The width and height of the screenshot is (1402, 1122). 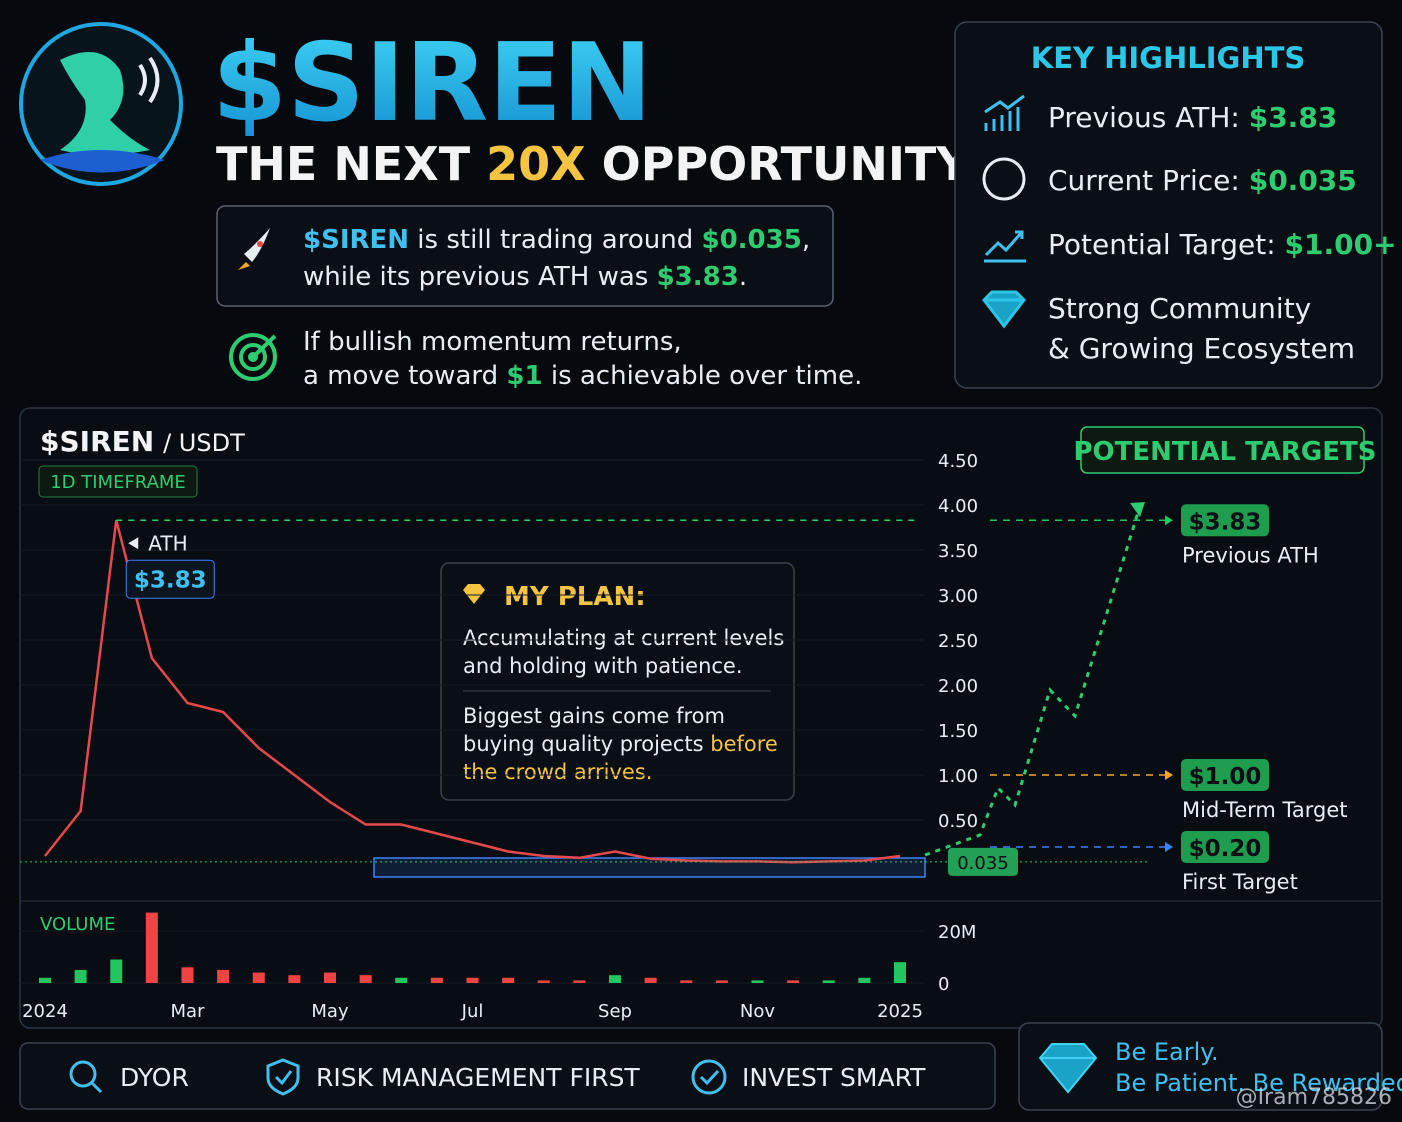 I want to click on pair-title: $SIREN / USDT, so click(x=142, y=441).